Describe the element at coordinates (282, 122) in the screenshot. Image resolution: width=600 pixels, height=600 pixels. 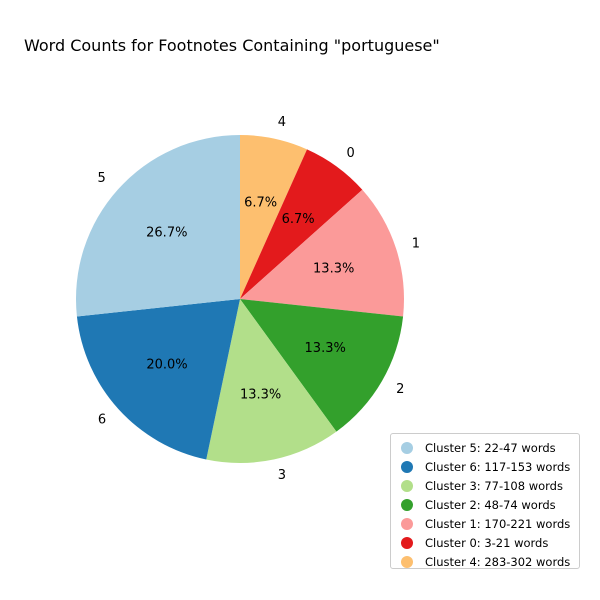
I see `slice-label-4: 4` at that location.